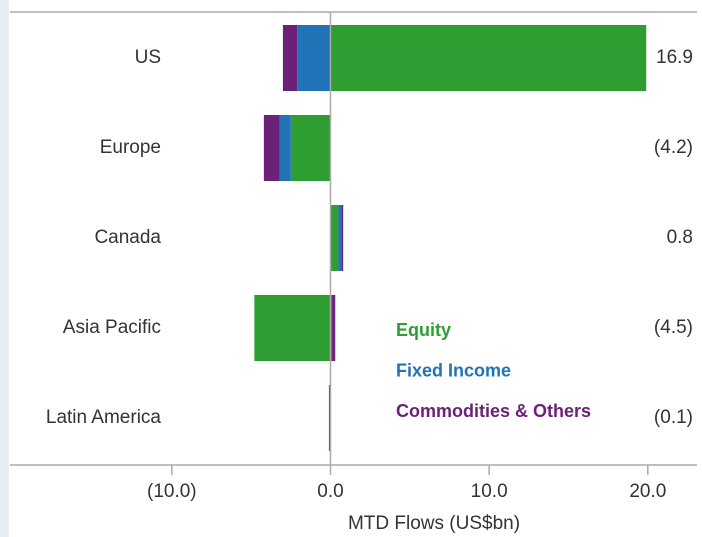 Image resolution: width=702 pixels, height=537 pixels. What do you see at coordinates (674, 57) in the screenshot?
I see `total-label: 16.9` at bounding box center [674, 57].